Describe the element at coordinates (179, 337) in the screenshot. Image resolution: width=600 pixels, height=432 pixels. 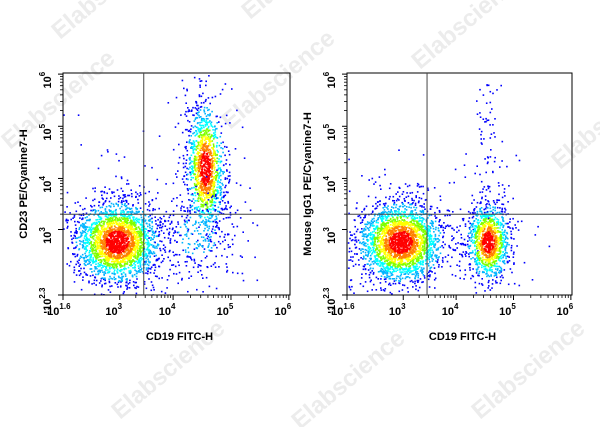
I see `x-axis-title: CD19 FITC-H` at that location.